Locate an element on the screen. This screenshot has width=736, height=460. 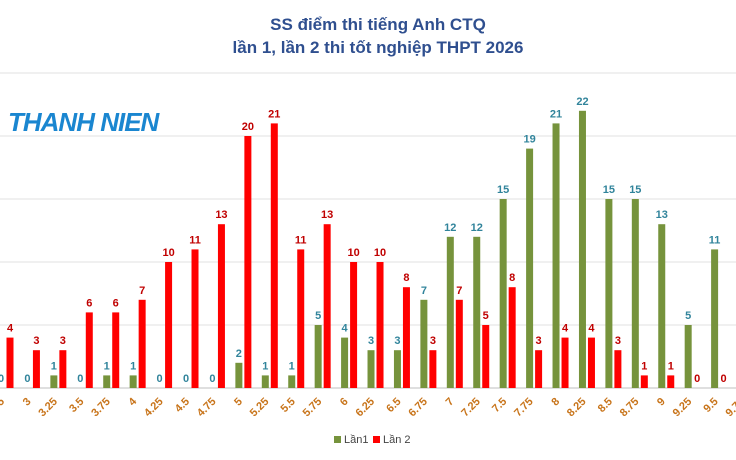
x-tick-label: 4.5 is located at coordinates (182, 405).